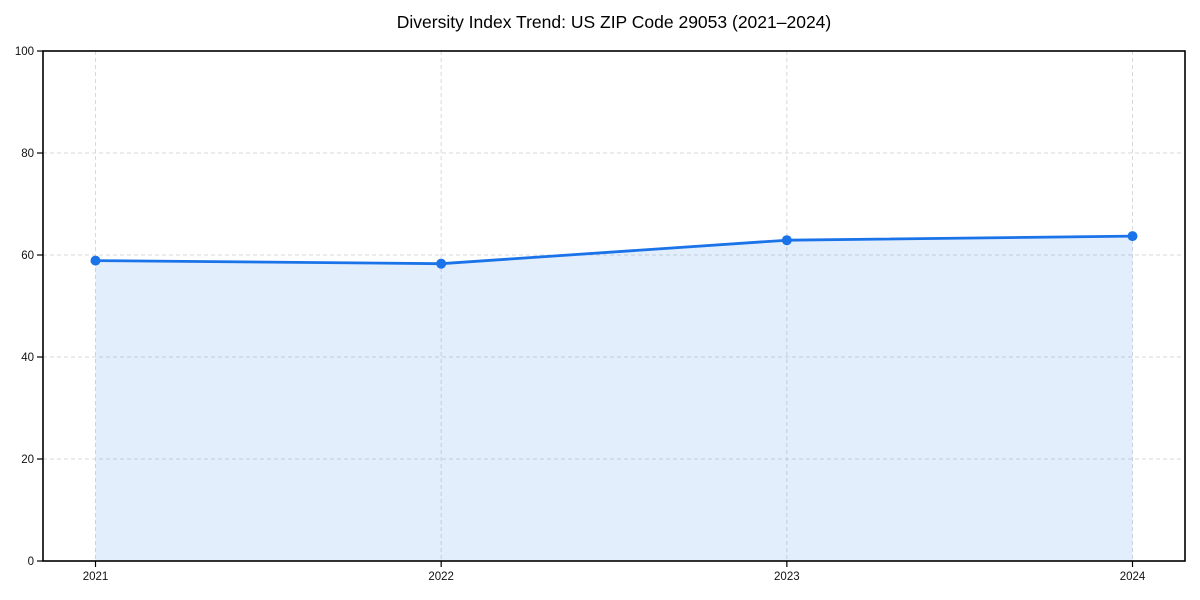 Image resolution: width=1200 pixels, height=600 pixels. Describe the element at coordinates (1133, 577) in the screenshot. I see `x-tick-label: 2024` at that location.